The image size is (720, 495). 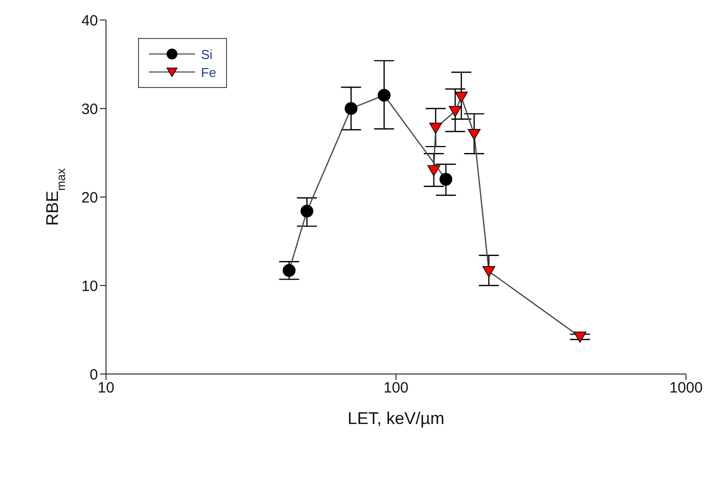 What do you see at coordinates (89, 286) in the screenshot?
I see `y-tick-label: 10` at bounding box center [89, 286].